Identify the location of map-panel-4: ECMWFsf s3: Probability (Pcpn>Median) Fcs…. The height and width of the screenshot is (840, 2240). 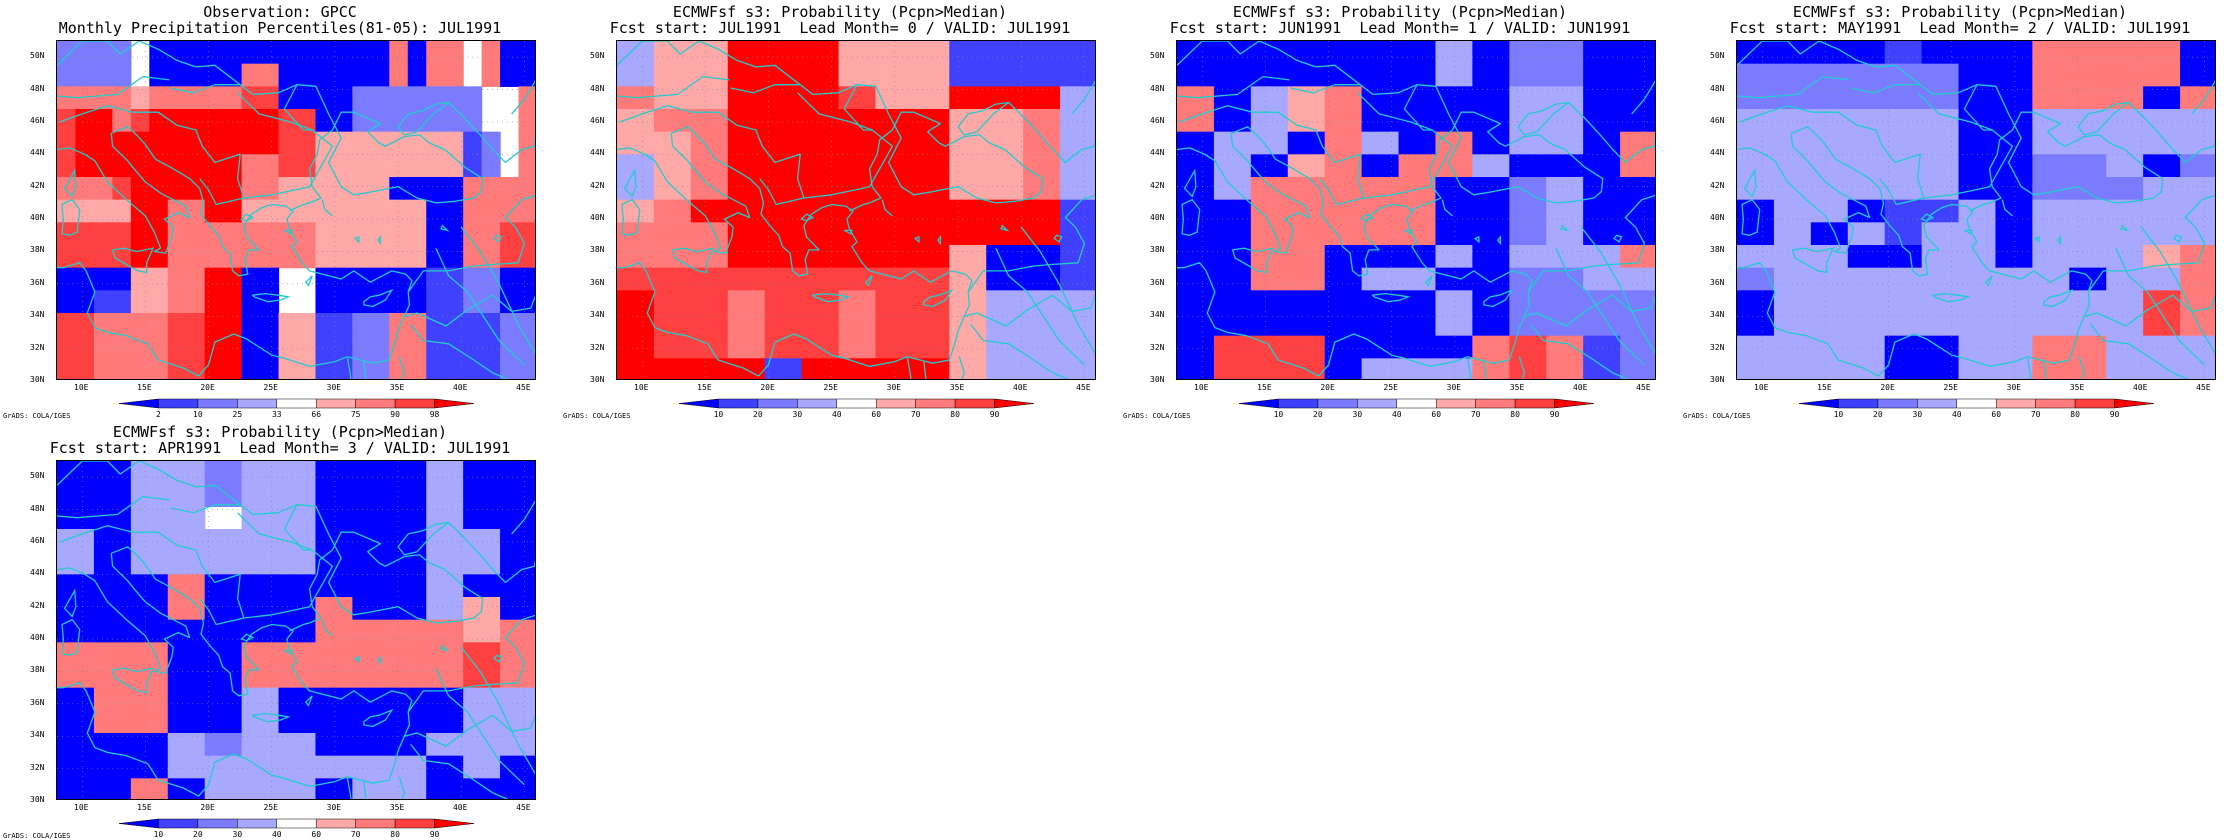
(1960, 210).